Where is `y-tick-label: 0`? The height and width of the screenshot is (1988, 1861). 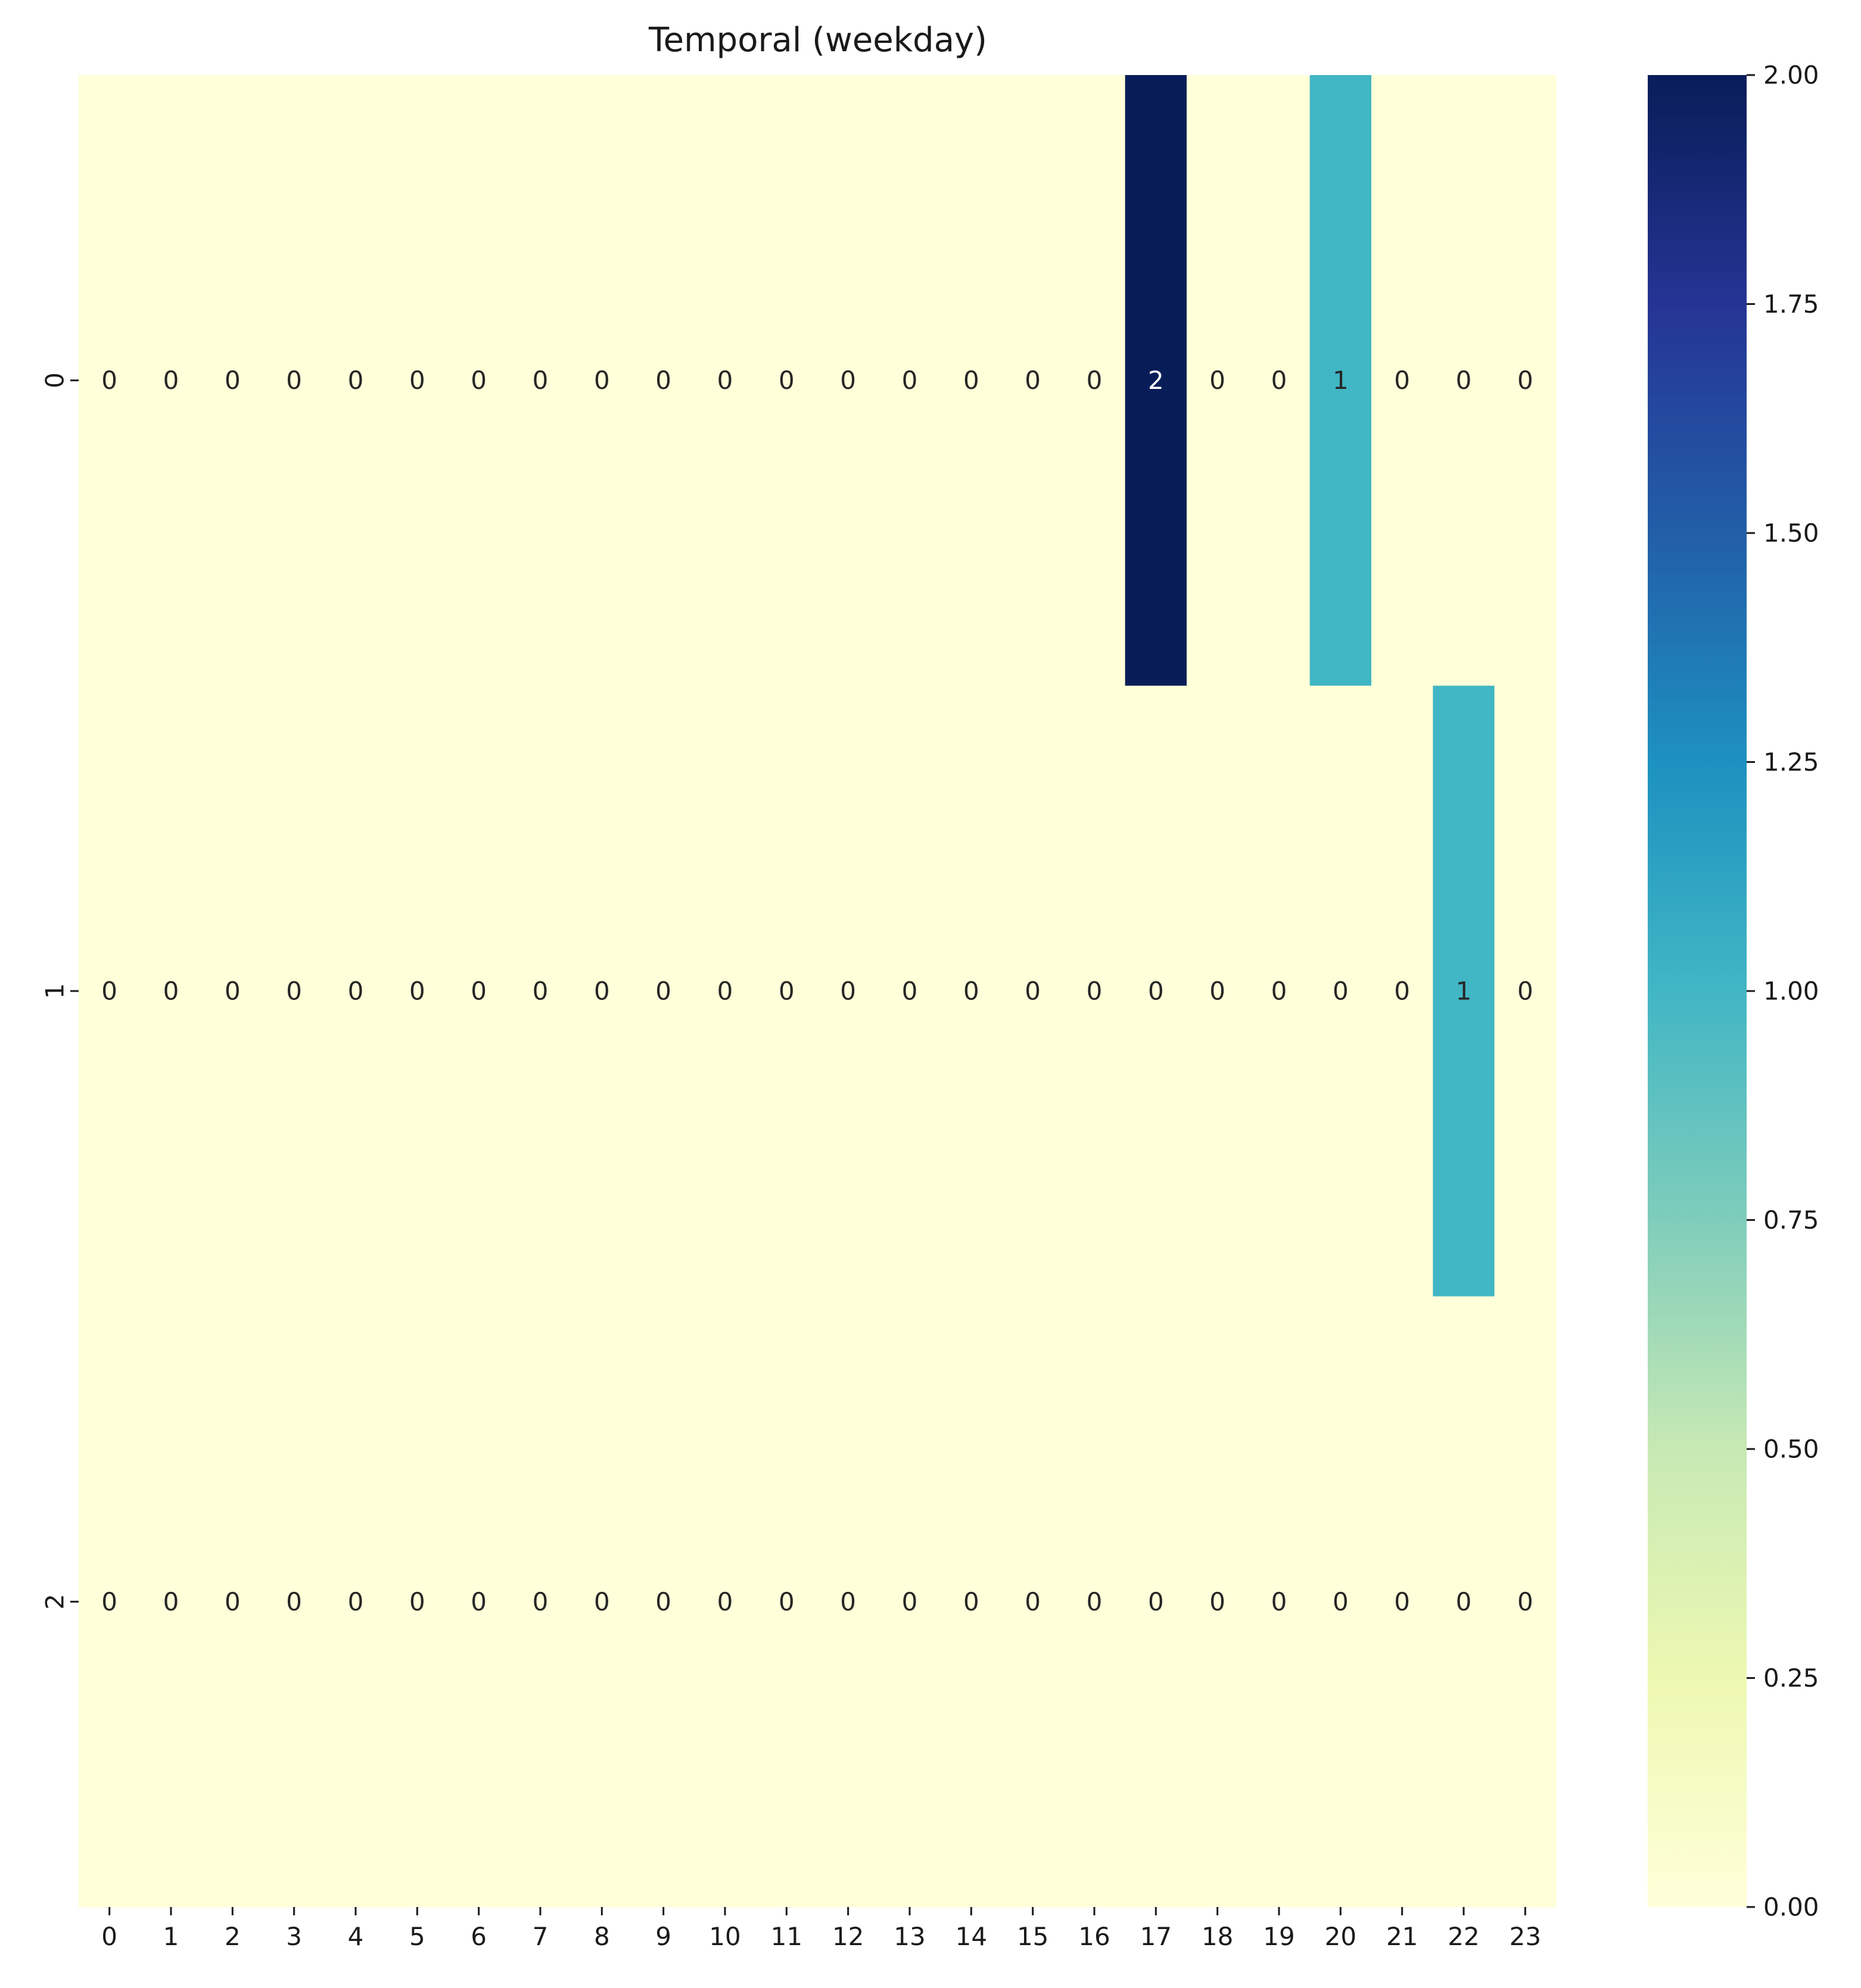 y-tick-label: 0 is located at coordinates (56, 380).